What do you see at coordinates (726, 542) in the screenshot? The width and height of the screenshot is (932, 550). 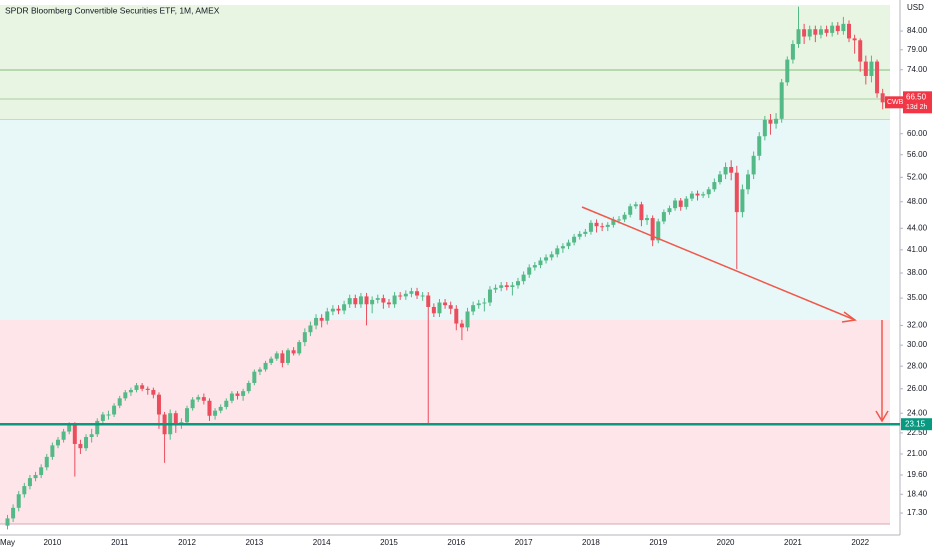 I see `x-tick-label: 2020` at bounding box center [726, 542].